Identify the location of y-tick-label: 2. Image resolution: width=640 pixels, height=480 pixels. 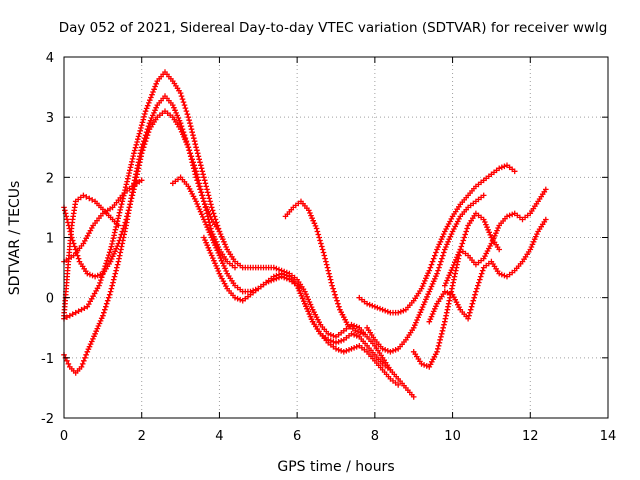
(50, 178).